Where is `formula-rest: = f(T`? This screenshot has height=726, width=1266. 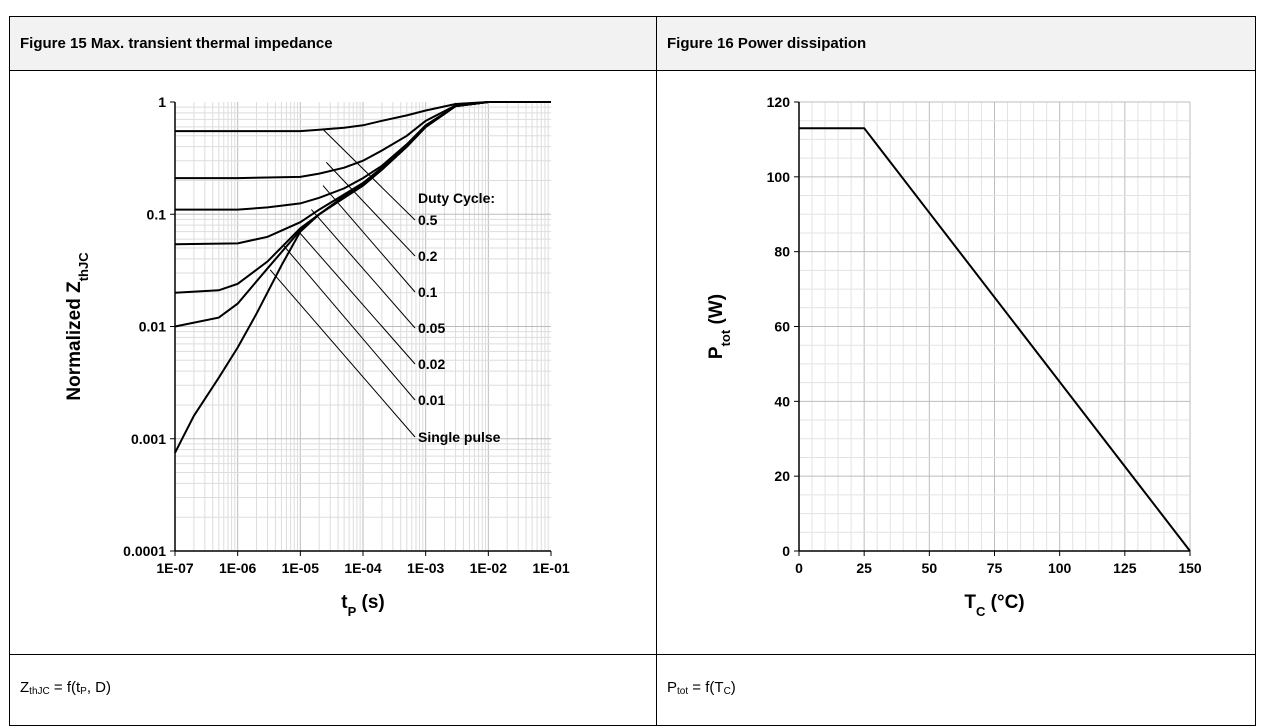
formula-rest: = f(T is located at coordinates (706, 687).